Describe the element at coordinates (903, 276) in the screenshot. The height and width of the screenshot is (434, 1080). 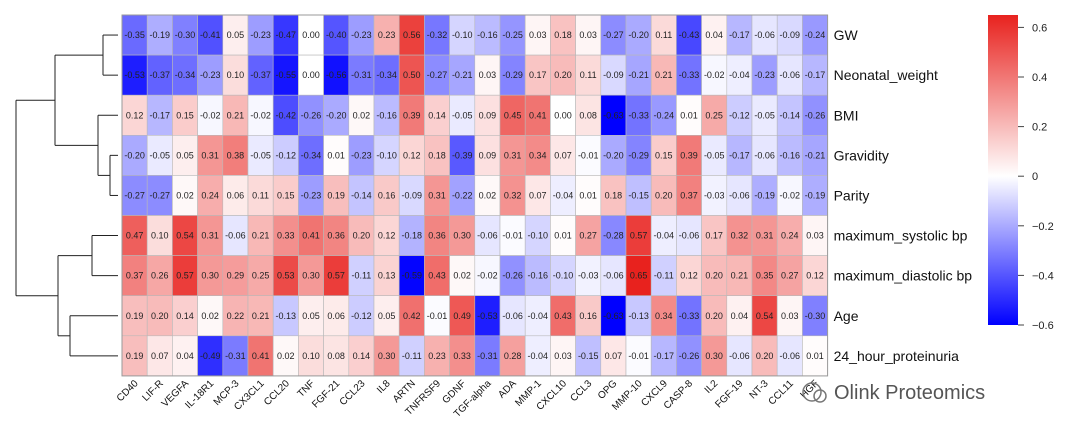
I see `row-label: maximum_diastolic bp` at that location.